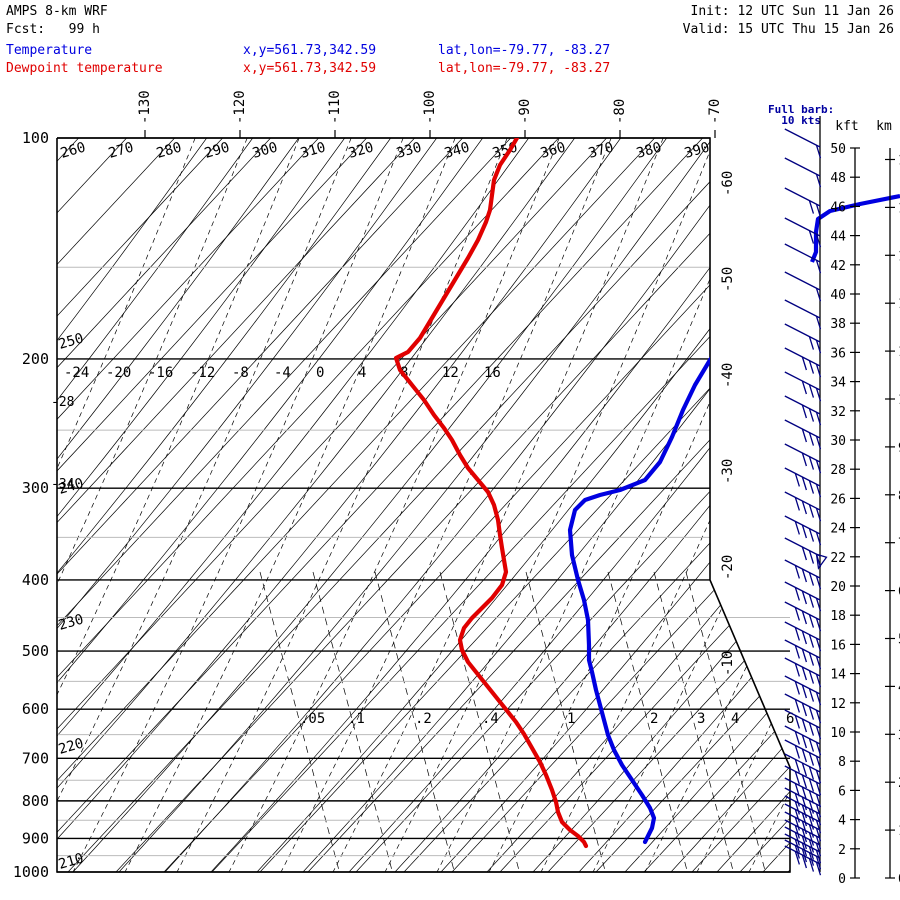 The width and height of the screenshot is (900, 900). Describe the element at coordinates (310, 68) in the screenshot. I see `legend-dewpoint-xy: x,y=561.73,342.59` at that location.